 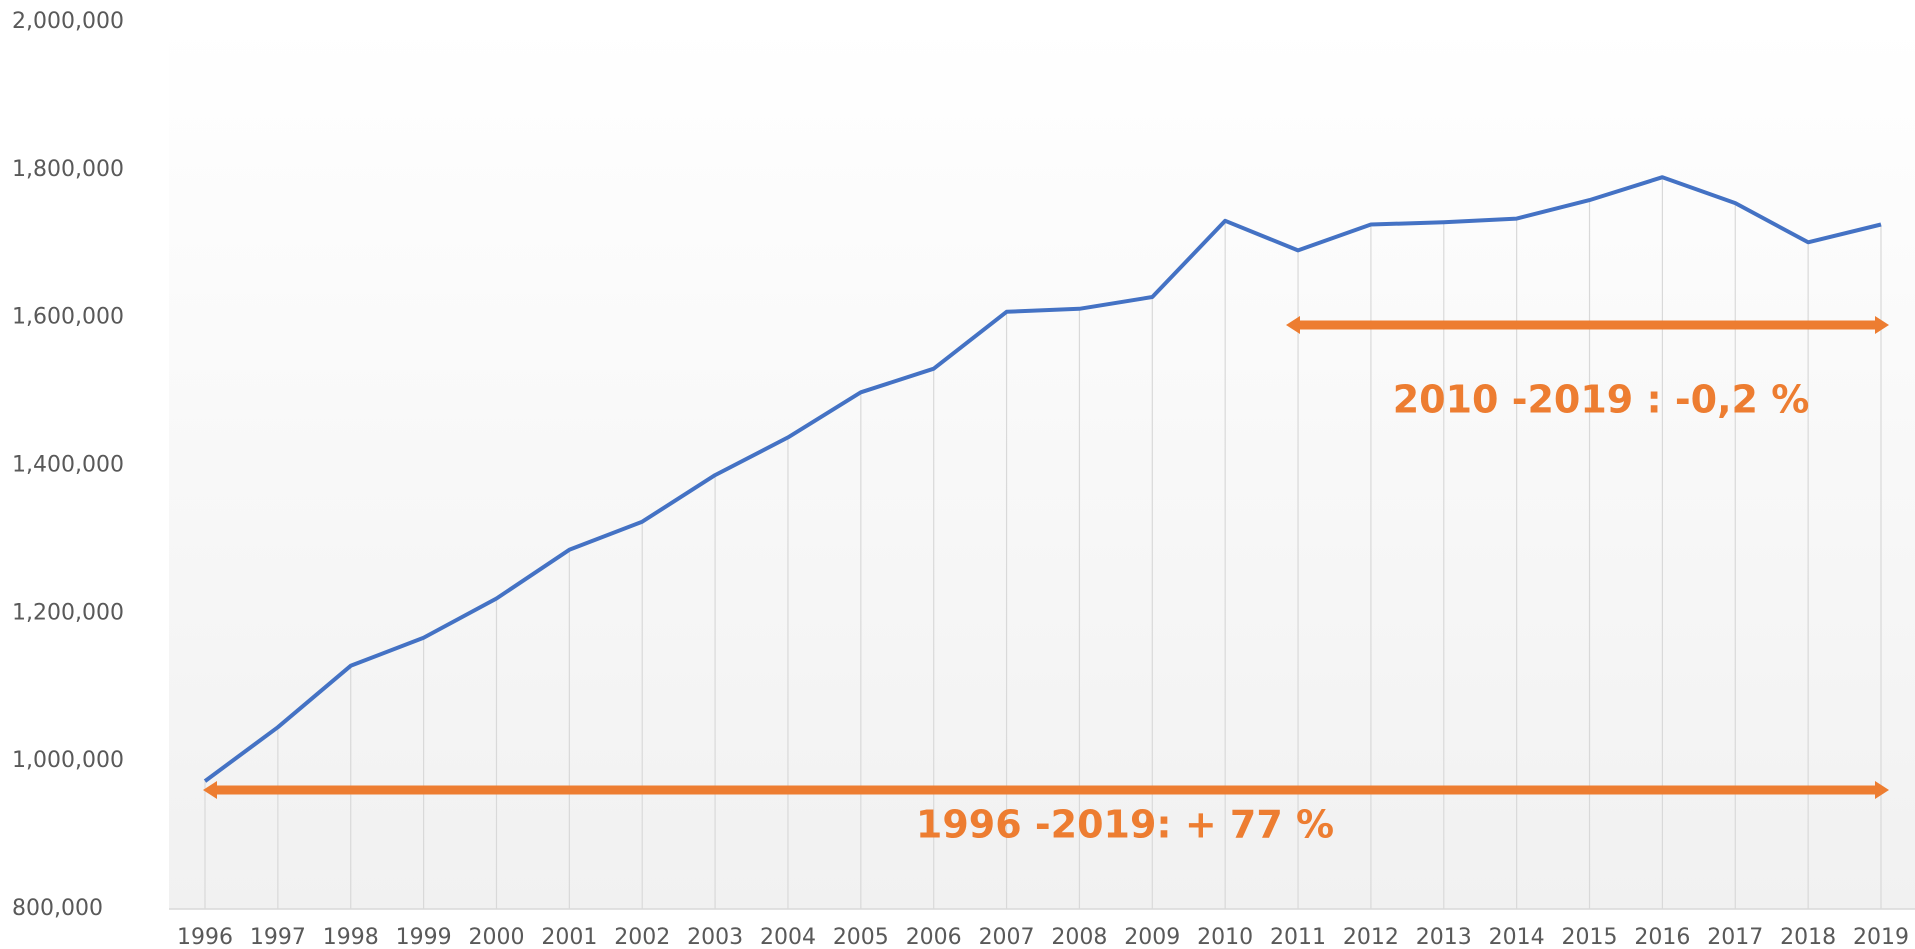 I want to click on x-tick-label: 2018, so click(x=1808, y=937).